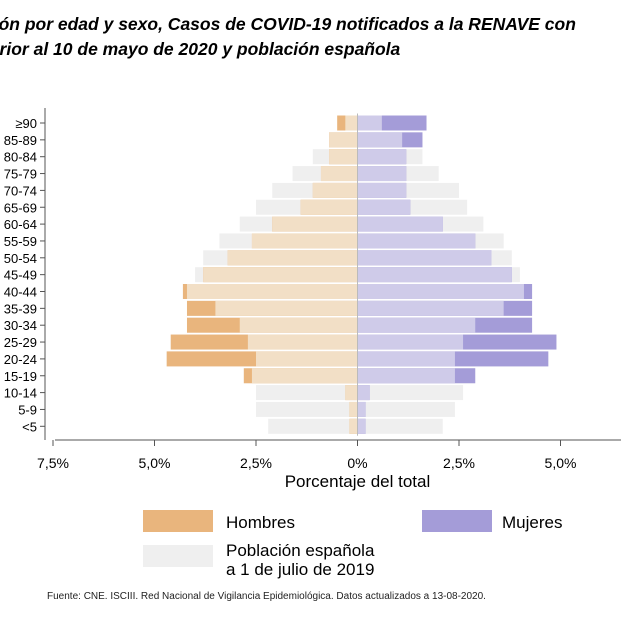  I want to click on y-tick-label-75-79: 75-79, so click(20, 174).